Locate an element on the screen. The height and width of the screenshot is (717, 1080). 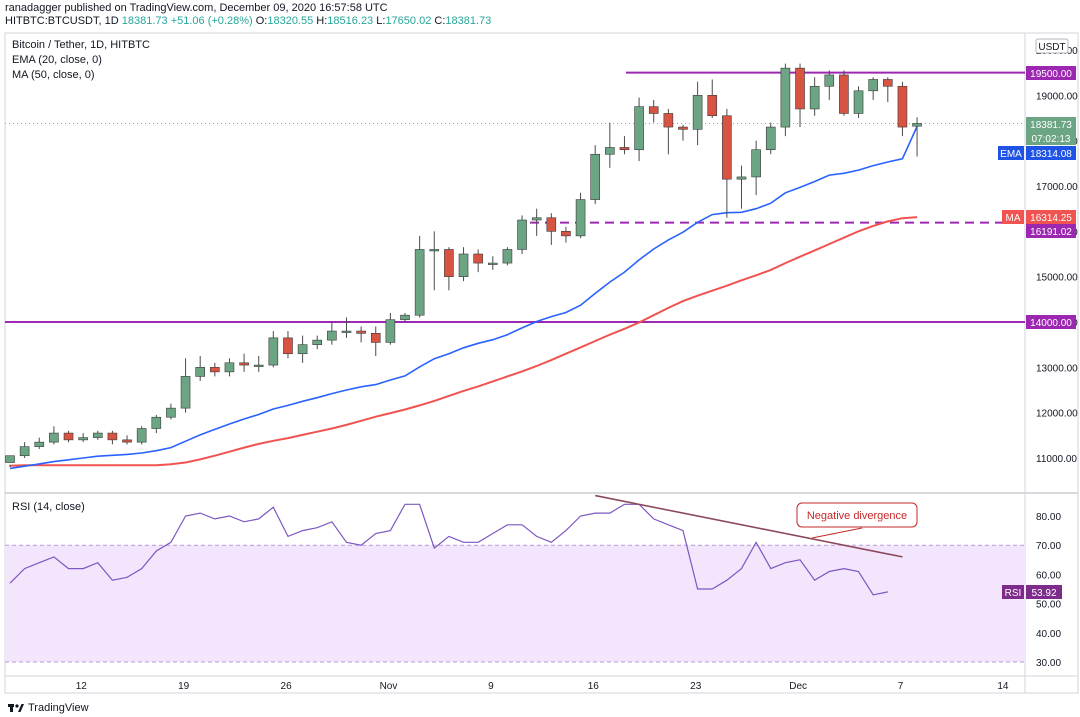
divergence-trendline is located at coordinates (749, 526).